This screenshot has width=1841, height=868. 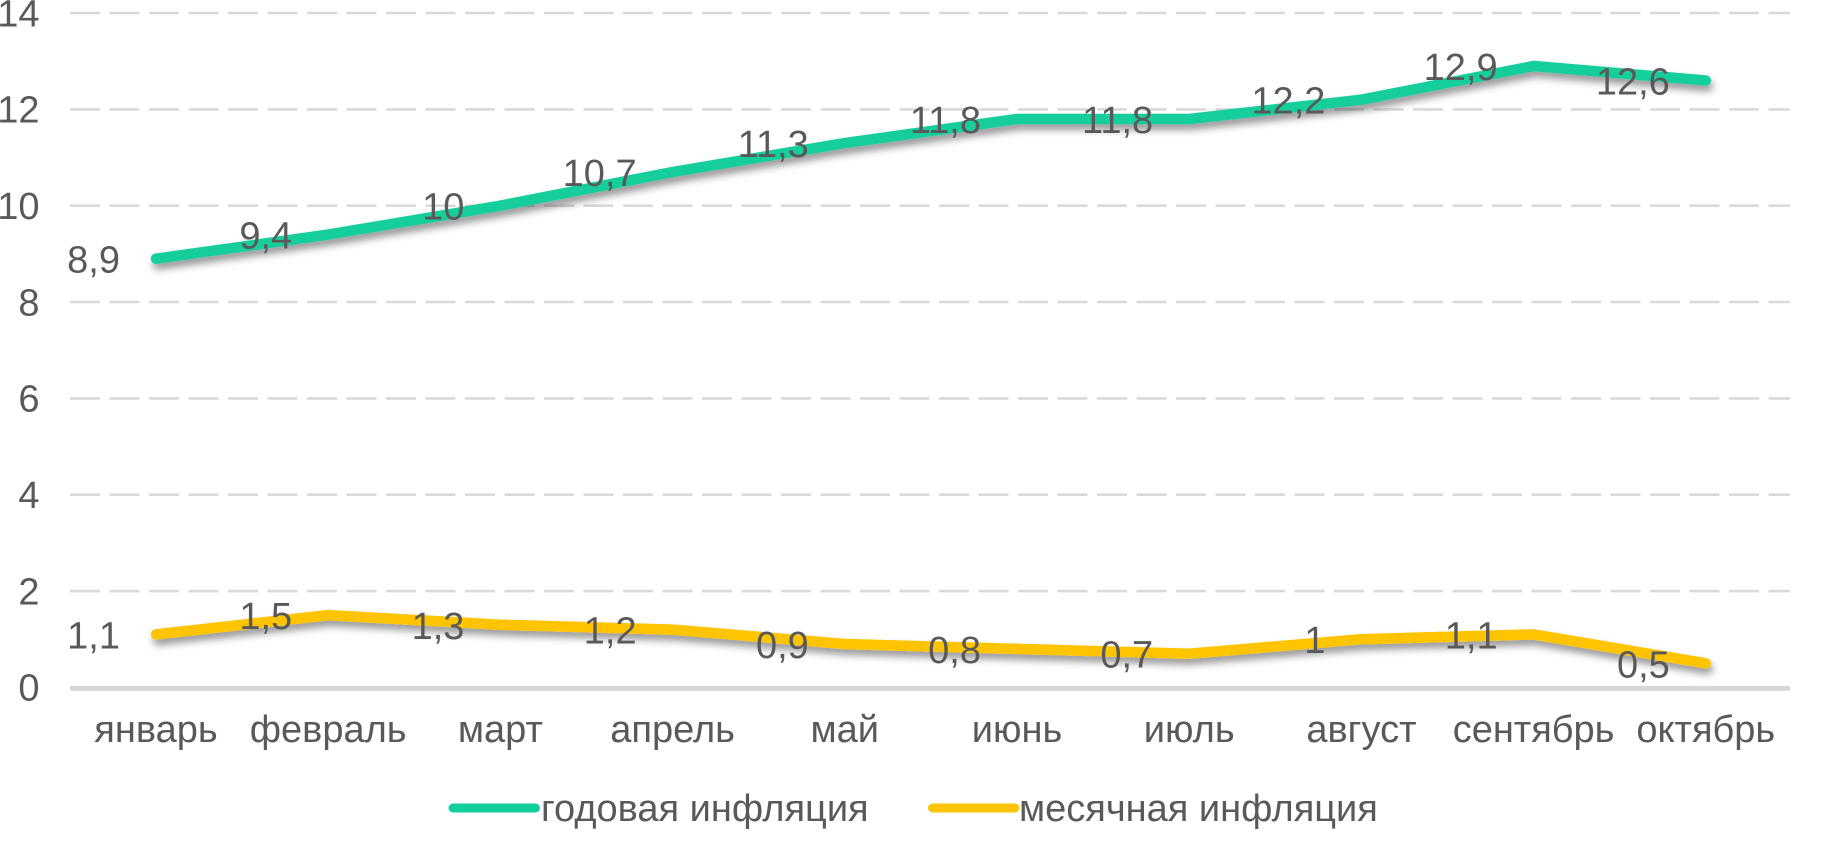 What do you see at coordinates (28, 689) in the screenshot?
I see `svg-text: 0` at bounding box center [28, 689].